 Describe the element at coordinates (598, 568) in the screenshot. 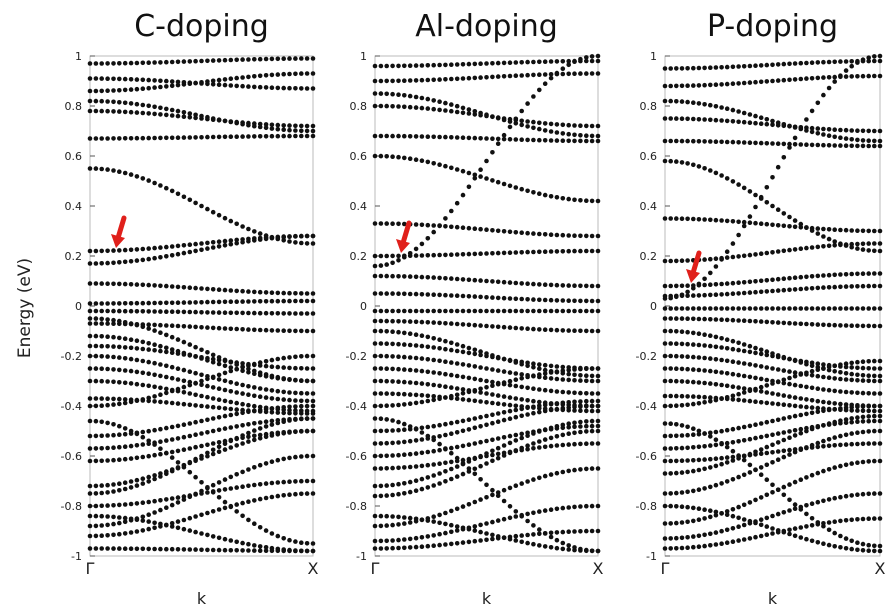

I see `x-tick-label: X` at that location.